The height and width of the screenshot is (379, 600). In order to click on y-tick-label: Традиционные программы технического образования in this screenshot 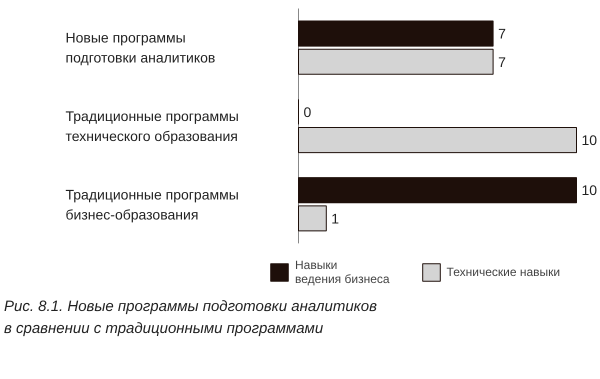, I will do `click(152, 126)`.